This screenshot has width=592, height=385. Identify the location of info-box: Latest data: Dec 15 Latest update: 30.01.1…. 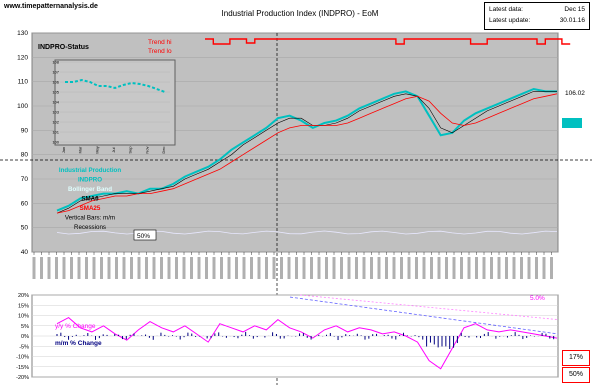
(537, 16).